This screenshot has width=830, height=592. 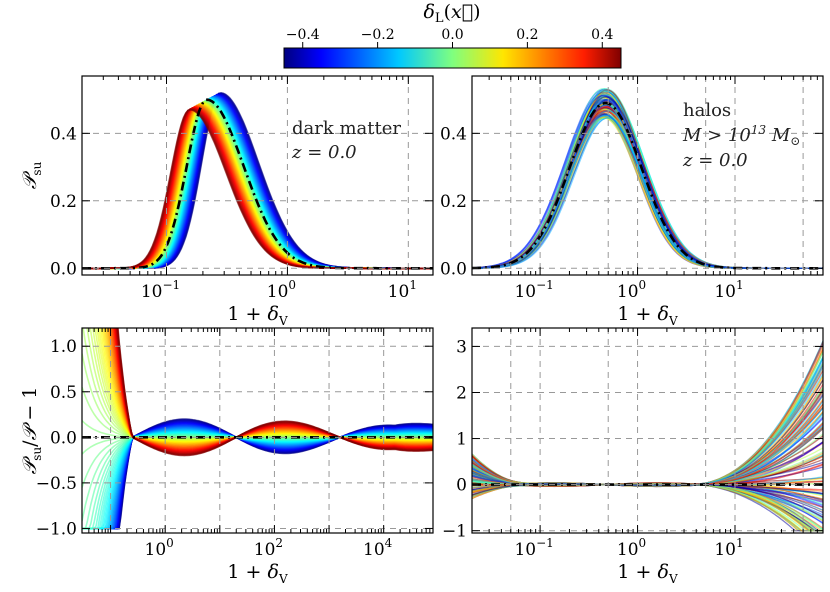 I want to click on colorbar-ticks: −0.4 −0.2 0.0 0.2 0.4, so click(x=450, y=37).